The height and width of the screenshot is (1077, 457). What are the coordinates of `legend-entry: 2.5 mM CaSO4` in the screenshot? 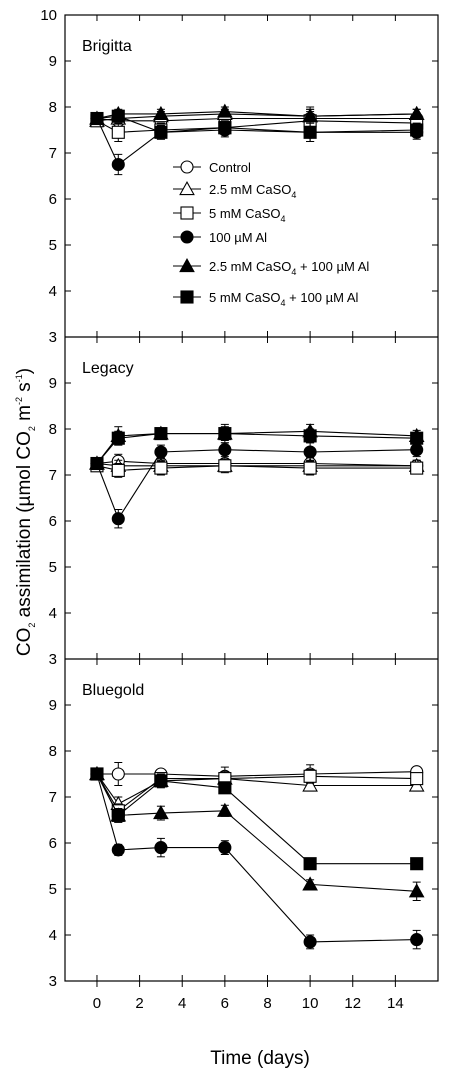 It's located at (234, 190).